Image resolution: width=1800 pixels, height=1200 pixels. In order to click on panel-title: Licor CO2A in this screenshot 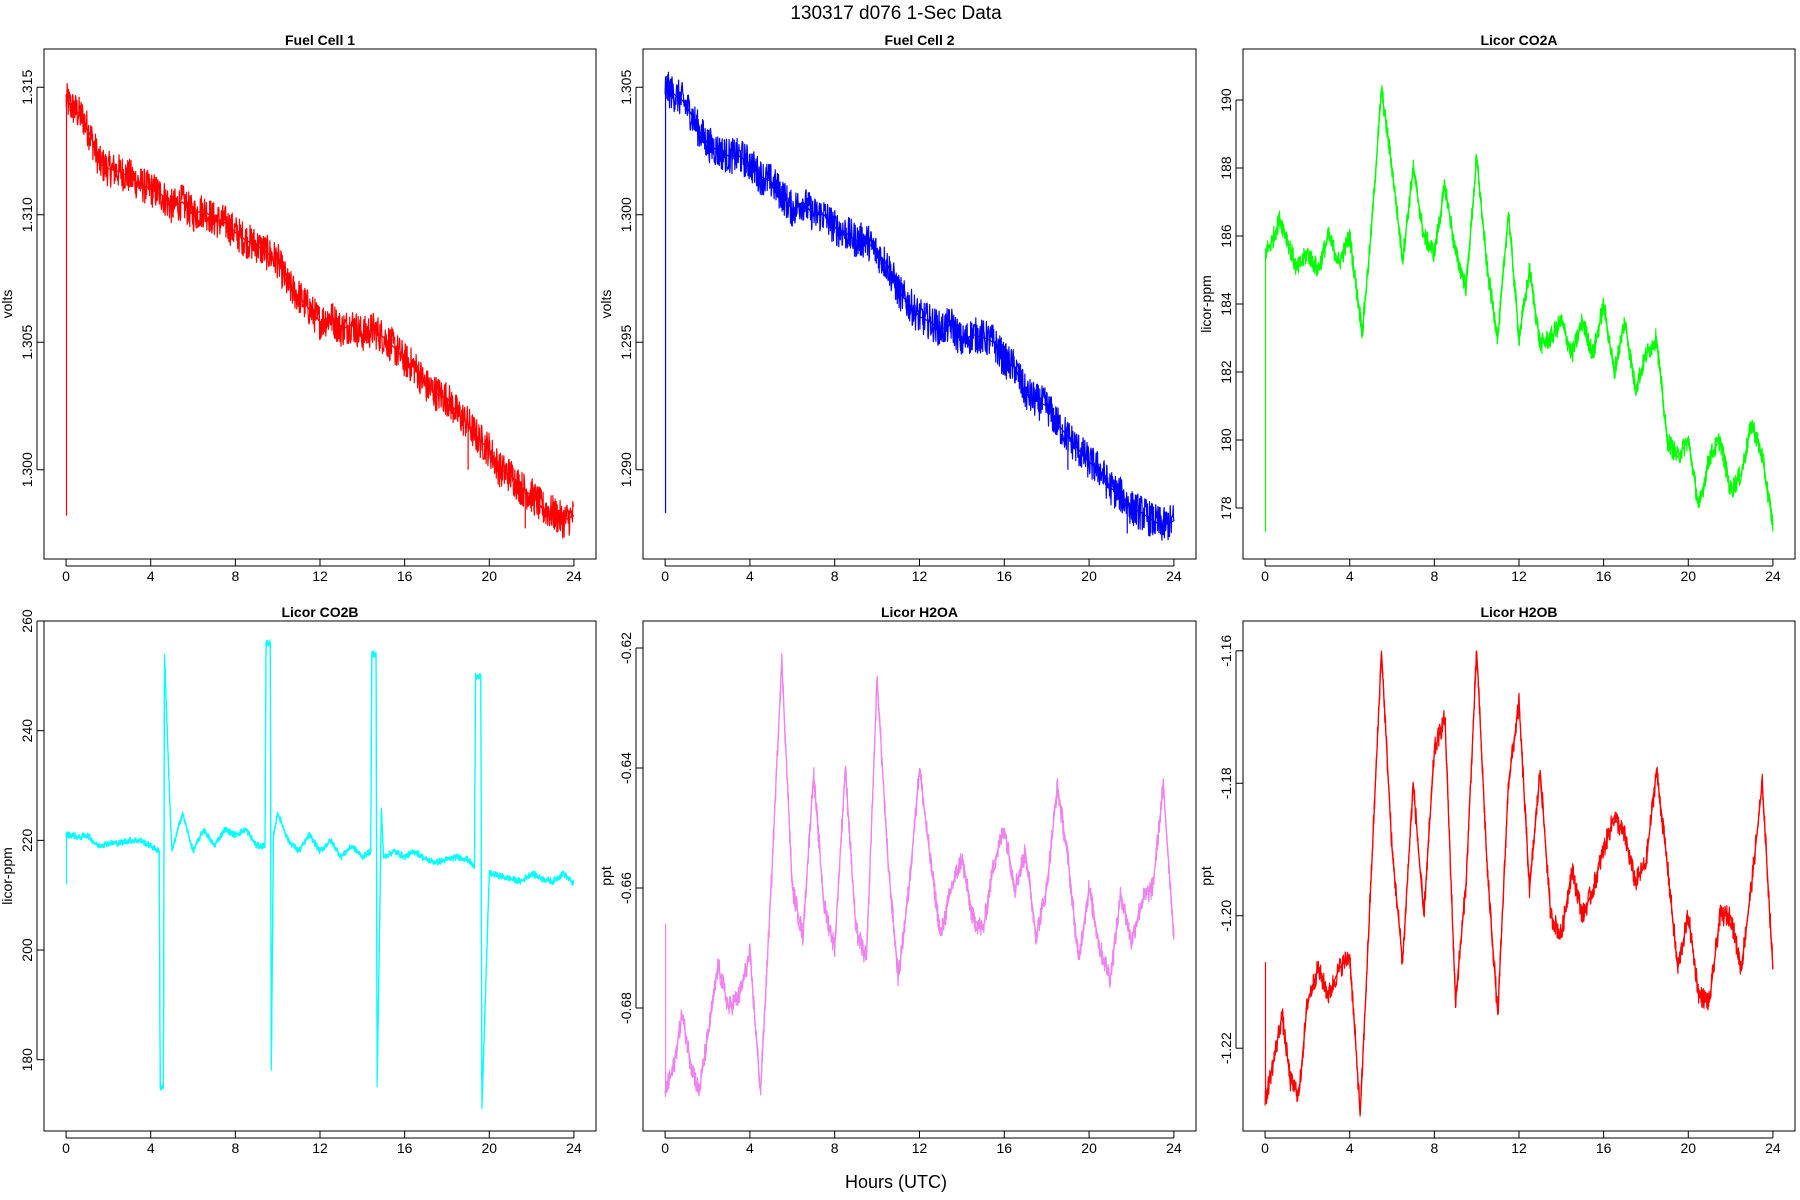, I will do `click(1518, 40)`.